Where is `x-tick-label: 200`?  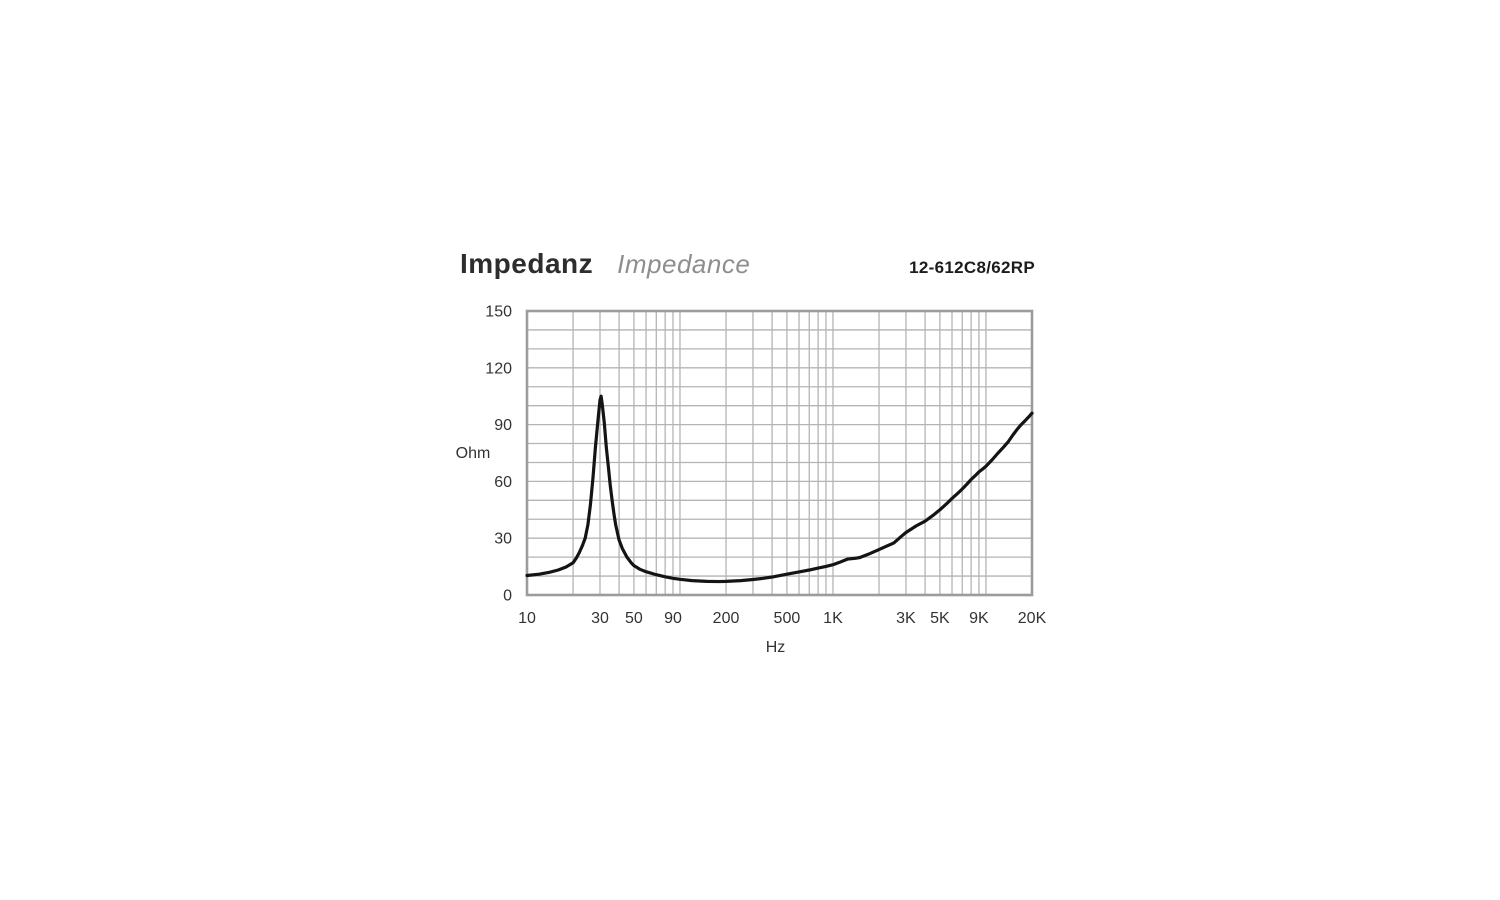 x-tick-label: 200 is located at coordinates (726, 618).